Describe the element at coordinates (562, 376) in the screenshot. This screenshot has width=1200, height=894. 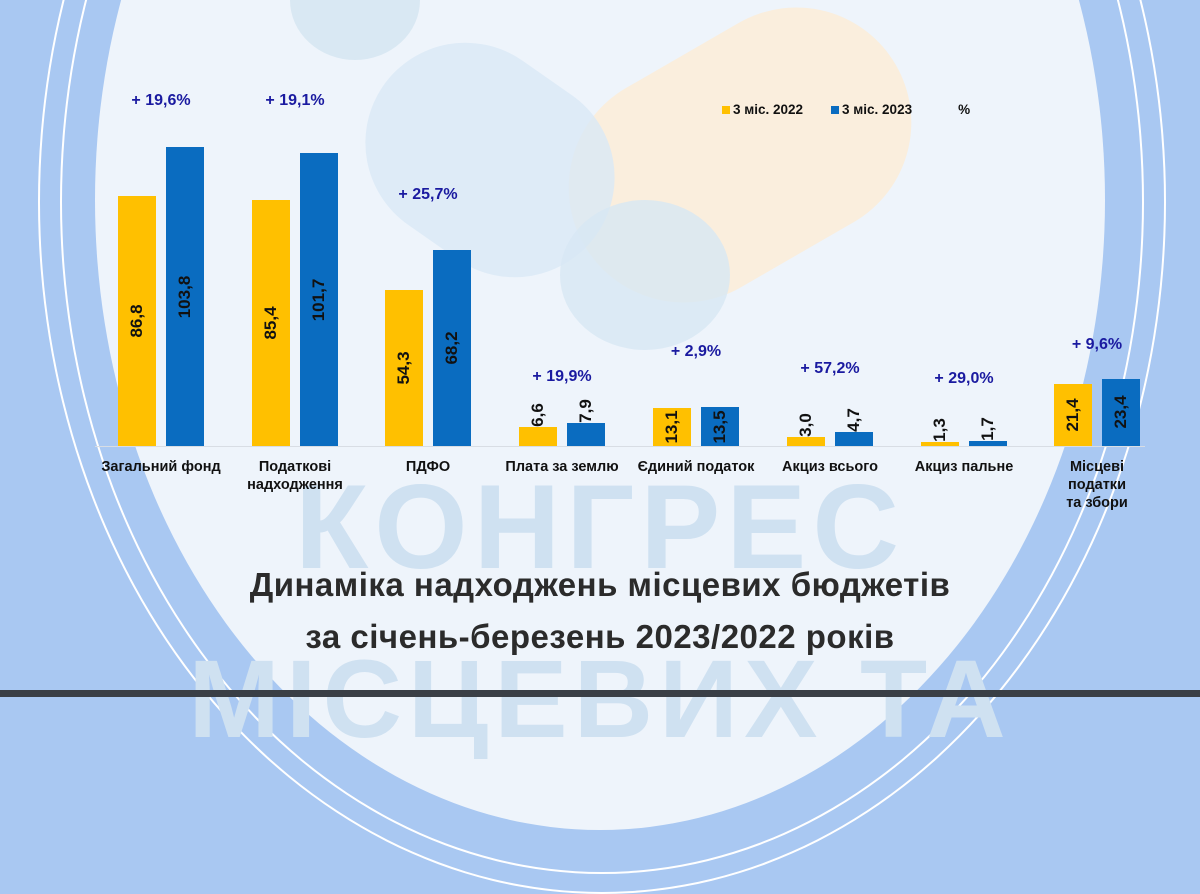
I see `growth-percent-label: + 19,9%` at that location.